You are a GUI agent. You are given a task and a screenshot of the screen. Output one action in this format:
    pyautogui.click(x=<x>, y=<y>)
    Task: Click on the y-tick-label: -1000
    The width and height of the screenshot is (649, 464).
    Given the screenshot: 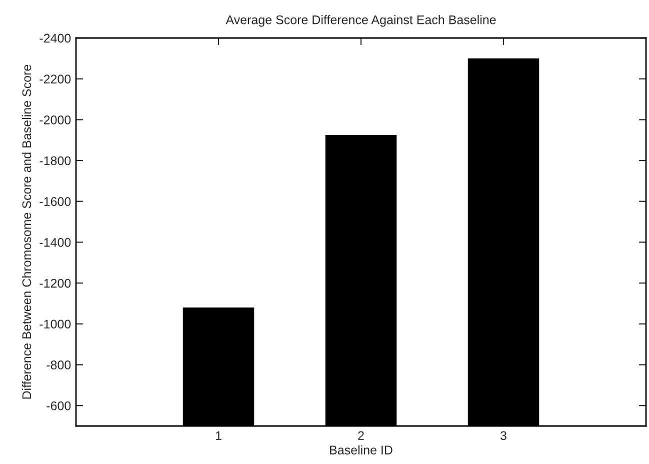 What is the action you would take?
    pyautogui.click(x=55, y=324)
    